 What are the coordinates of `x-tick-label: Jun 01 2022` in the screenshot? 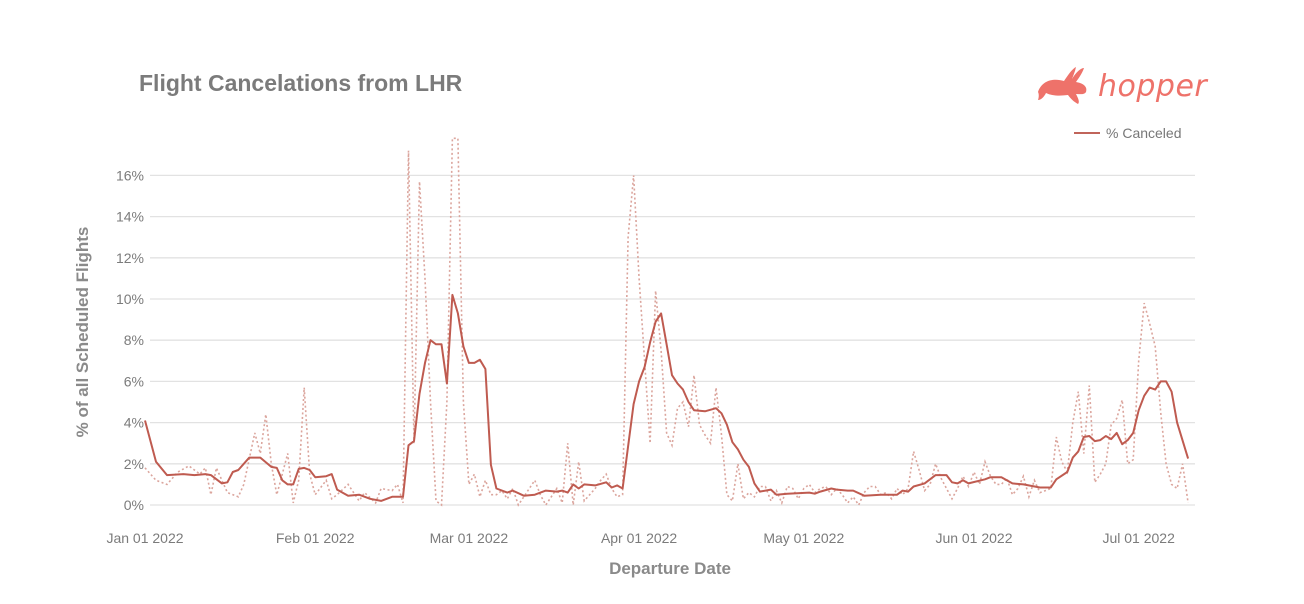 It's located at (973, 538).